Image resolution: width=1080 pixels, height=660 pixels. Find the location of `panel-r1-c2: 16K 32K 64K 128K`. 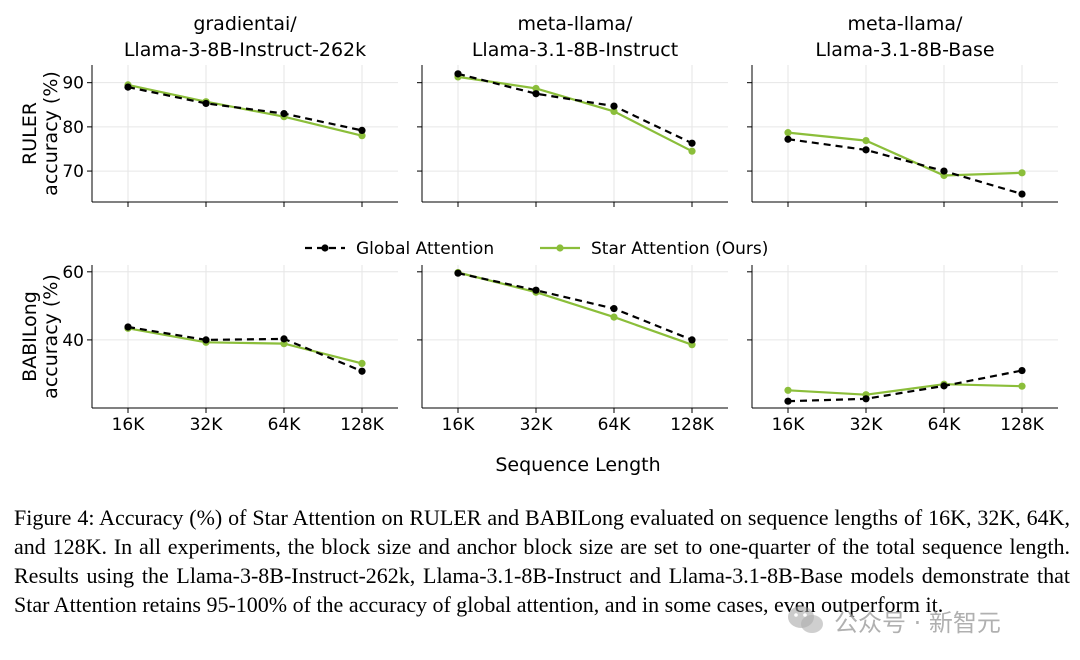

panel-r1-c2: 16K 32K 64K 128K is located at coordinates (902, 350).